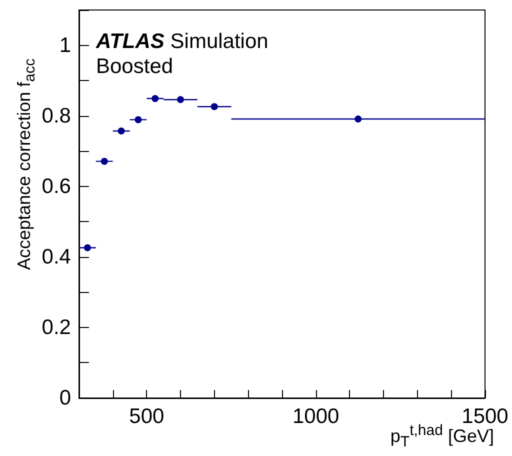 The width and height of the screenshot is (512, 456). I want to click on annotation: ATLAS Simulation, so click(182, 42).